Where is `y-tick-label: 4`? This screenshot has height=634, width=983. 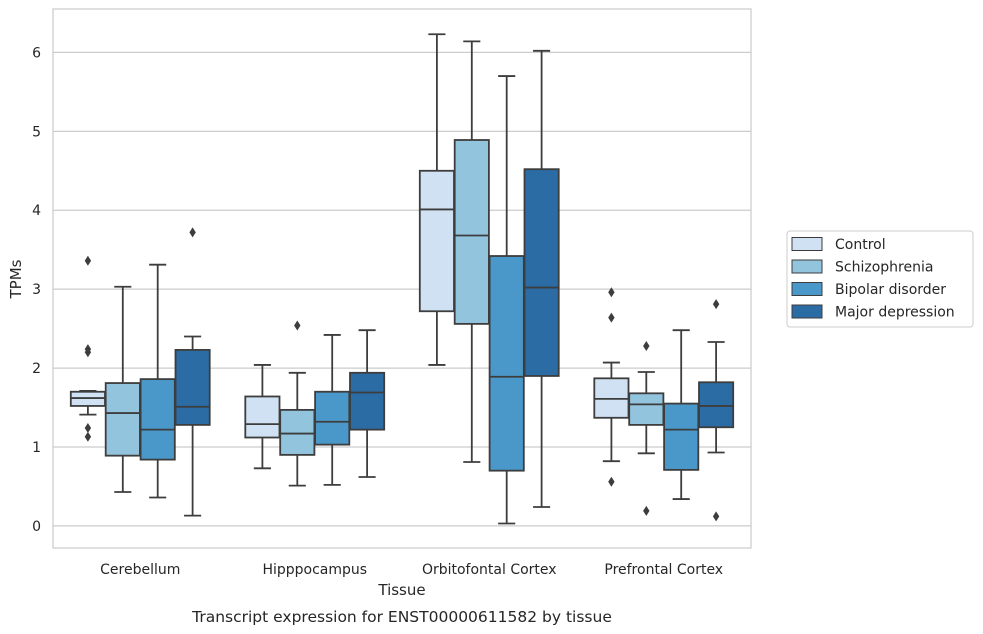 y-tick-label: 4 is located at coordinates (36, 211).